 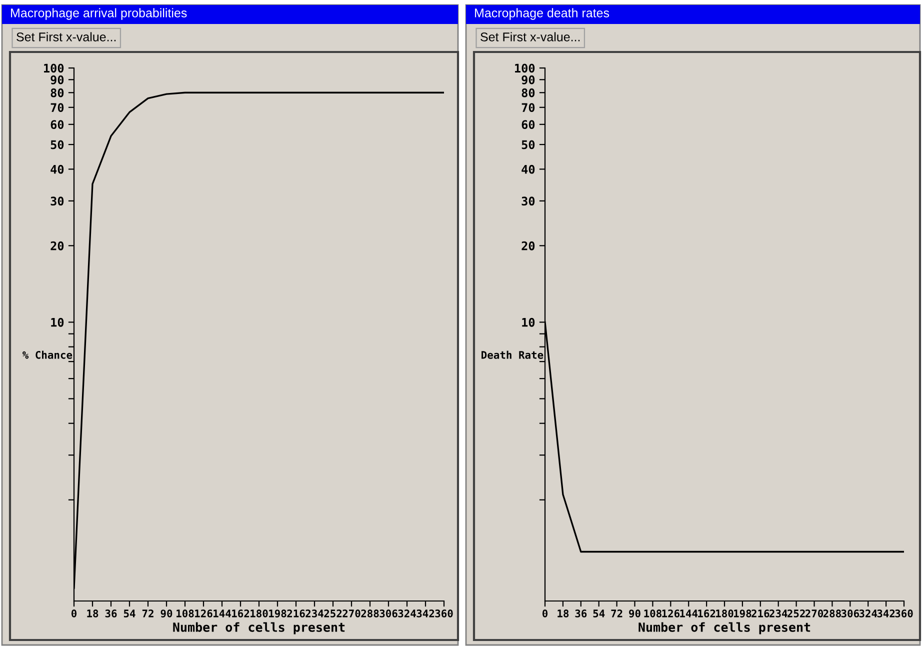 I want to click on y-axis-title: Death Rate, so click(x=513, y=354).